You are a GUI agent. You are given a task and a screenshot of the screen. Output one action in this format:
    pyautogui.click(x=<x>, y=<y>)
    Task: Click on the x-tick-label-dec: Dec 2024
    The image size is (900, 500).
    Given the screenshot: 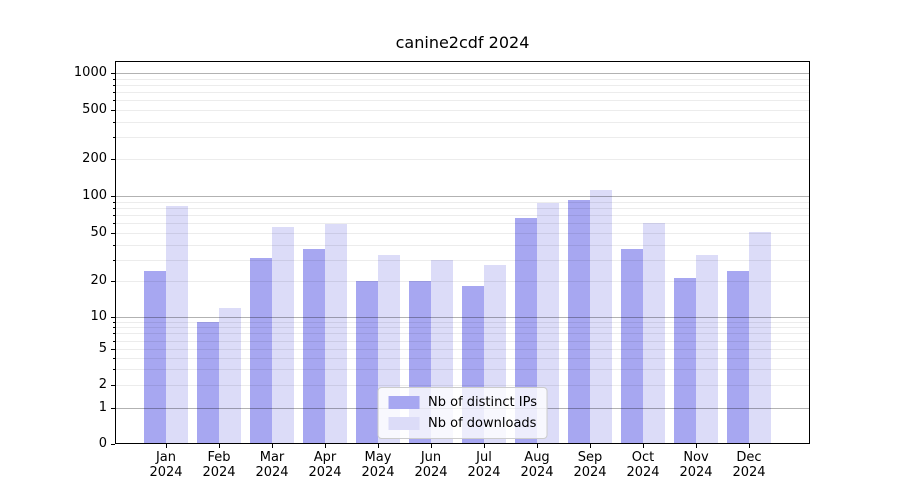 What is the action you would take?
    pyautogui.click(x=749, y=465)
    